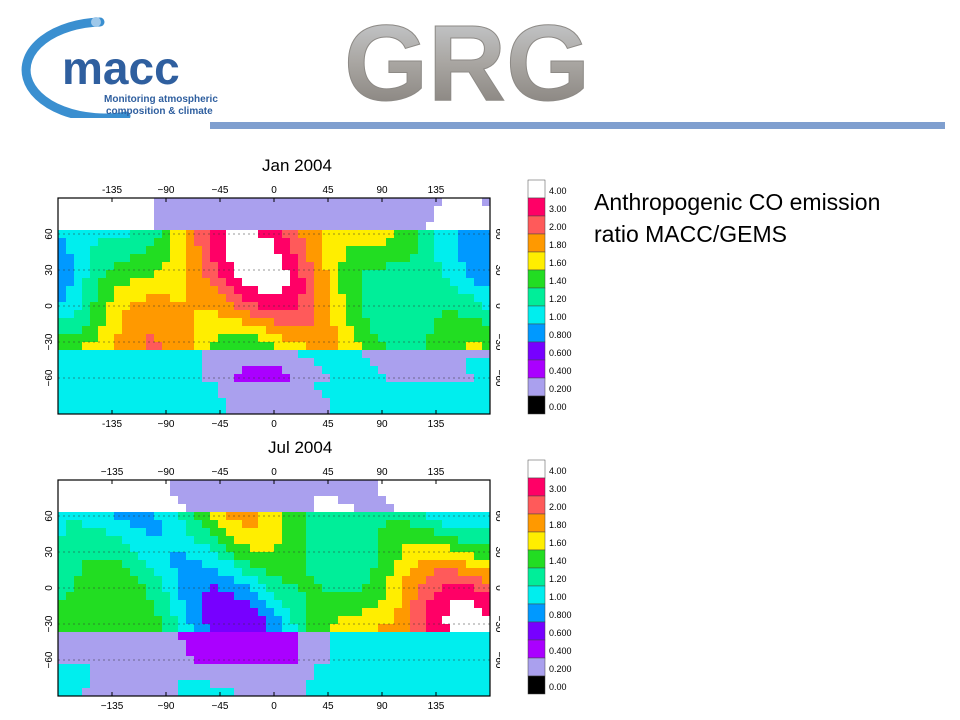 This screenshot has height=720, width=960. What do you see at coordinates (558, 209) in the screenshot?
I see `colorbar-label: 3.00` at bounding box center [558, 209].